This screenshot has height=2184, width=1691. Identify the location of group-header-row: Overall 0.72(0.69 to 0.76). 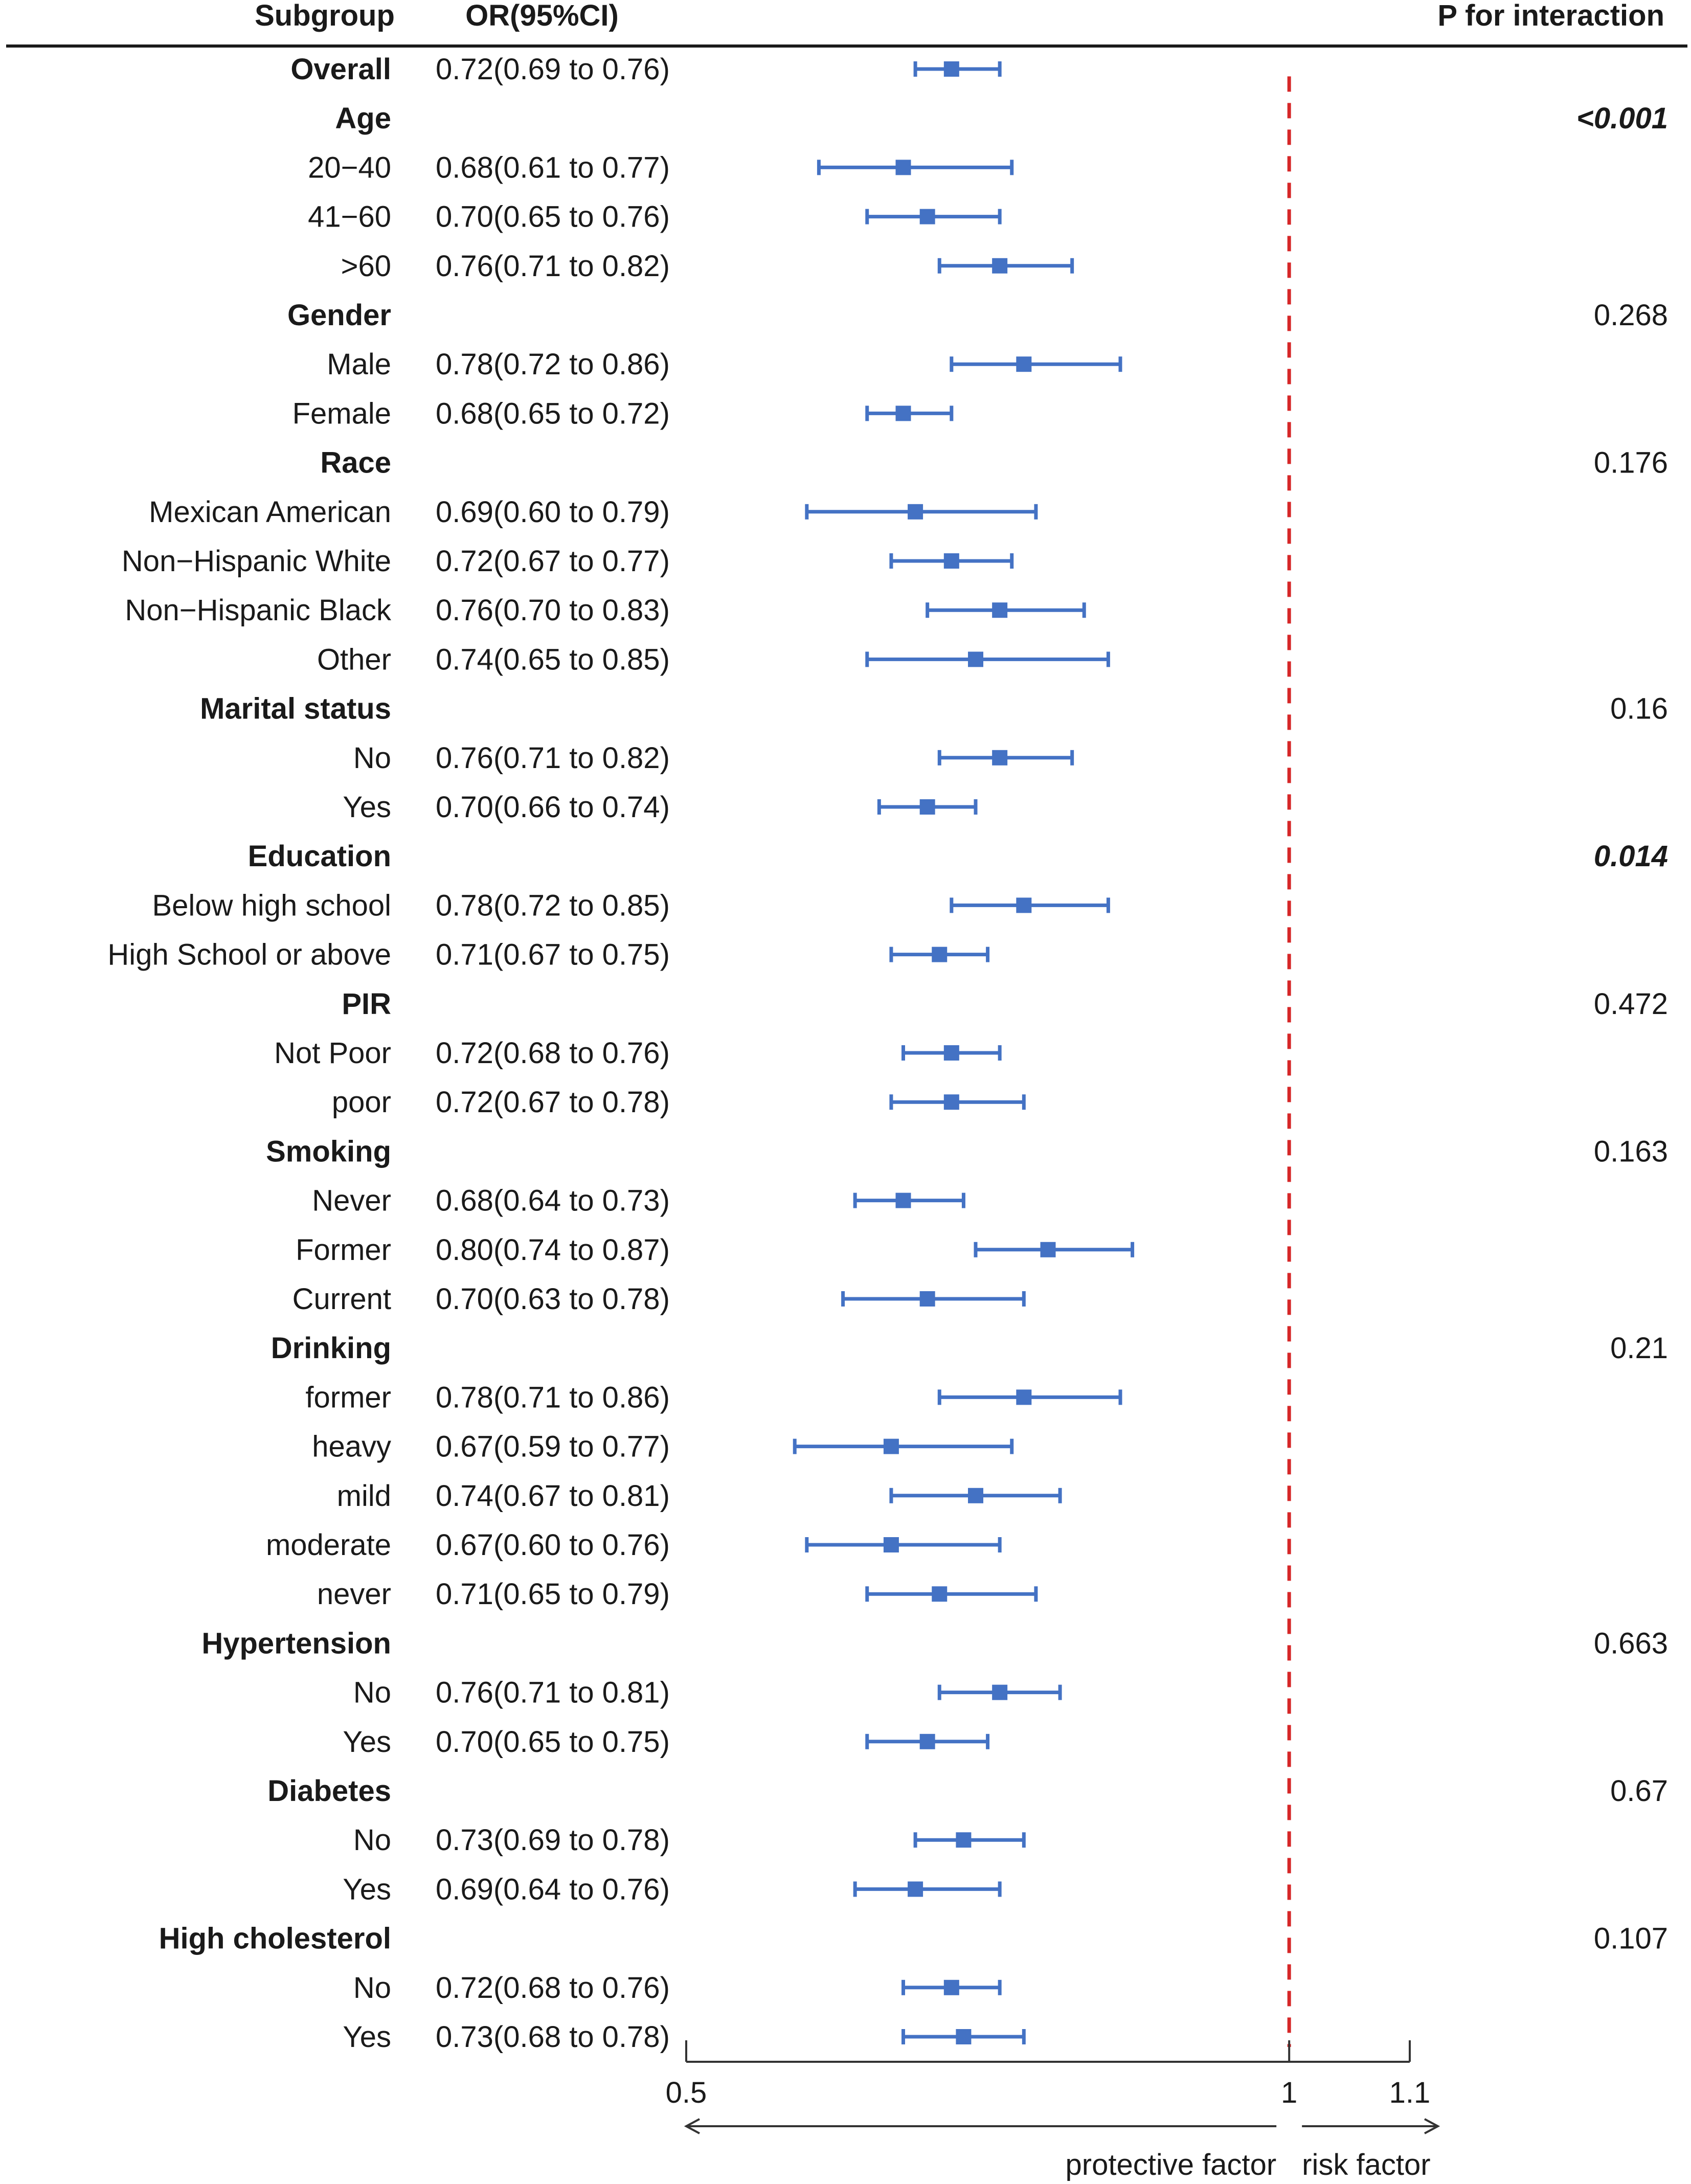
(646, 69).